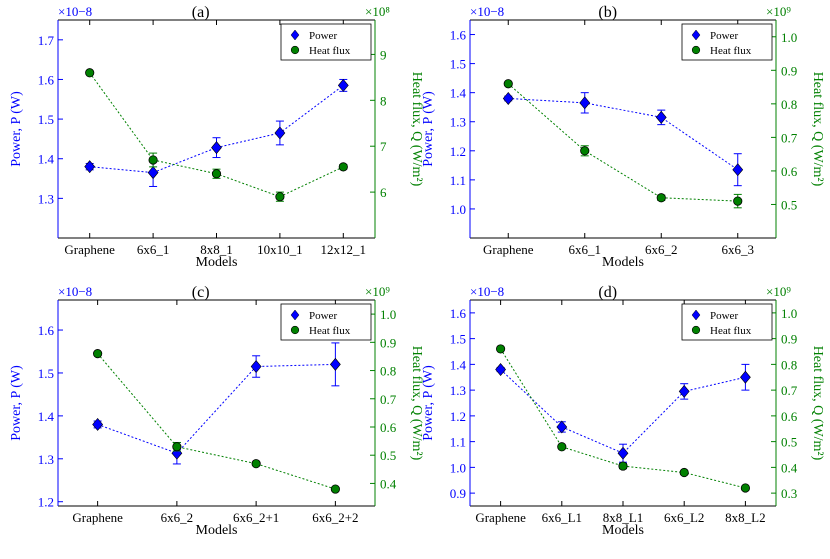 The width and height of the screenshot is (830, 559). Describe the element at coordinates (216, 249) in the screenshot. I see `x-tick-label: 8x8_1` at that location.